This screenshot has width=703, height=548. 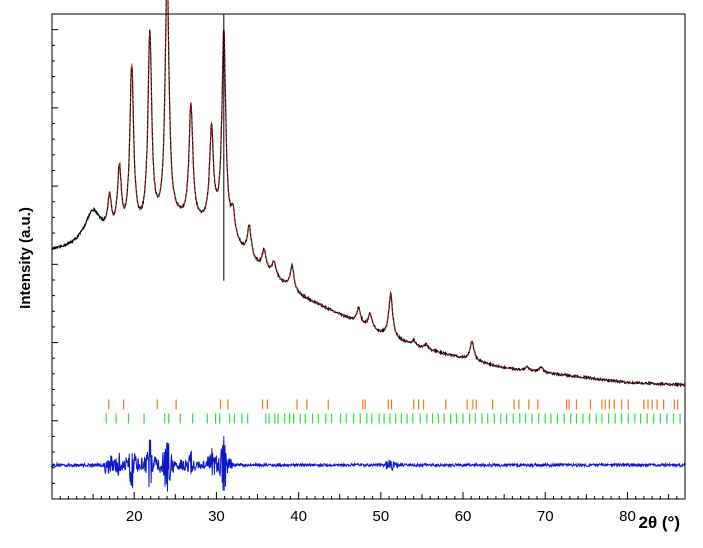 What do you see at coordinates (660, 522) in the screenshot?
I see `x-axis-title: 2θ (°)` at bounding box center [660, 522].